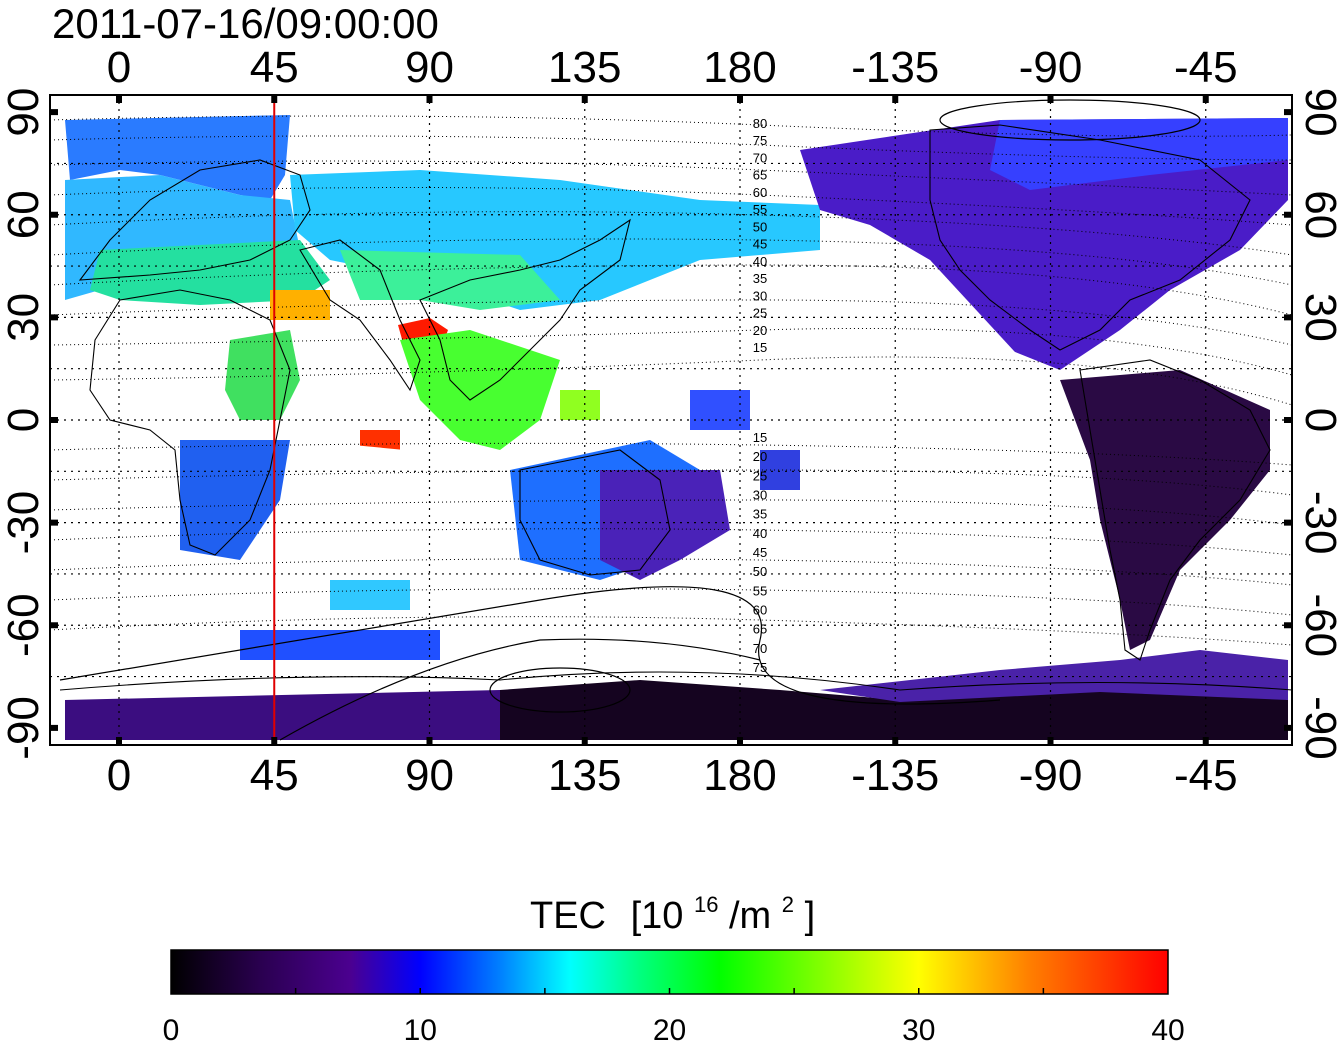 The image size is (1340, 1042). Describe the element at coordinates (171, 1028) in the screenshot. I see `colorbar-tick-label: 0` at that location.